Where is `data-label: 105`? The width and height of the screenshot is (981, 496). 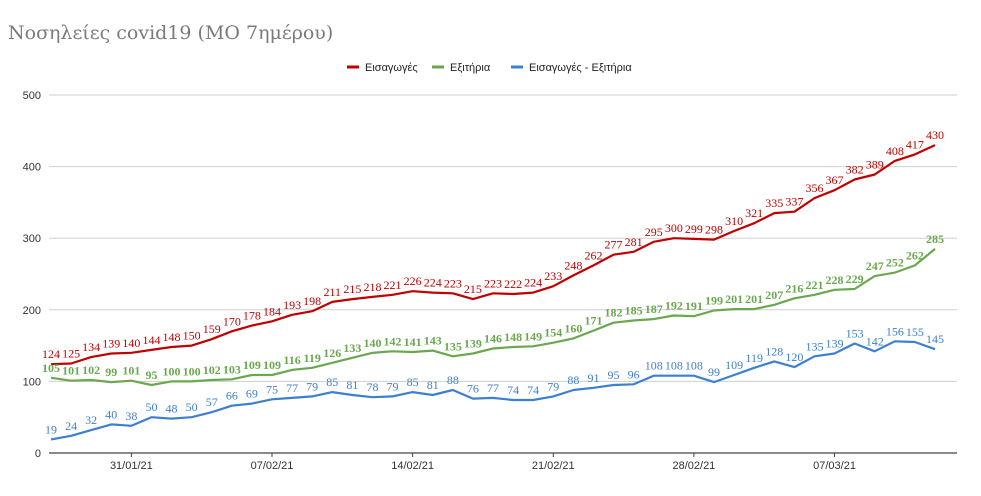
data-label: 105 is located at coordinates (51, 368).